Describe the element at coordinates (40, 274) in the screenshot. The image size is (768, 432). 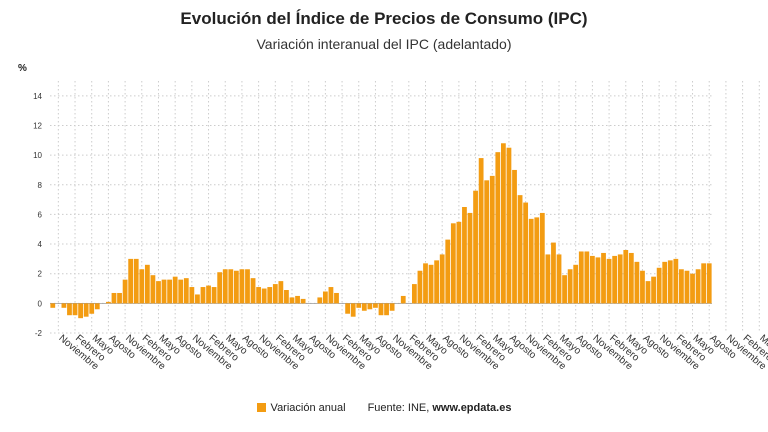
I see `y-tick-label: 2` at that location.